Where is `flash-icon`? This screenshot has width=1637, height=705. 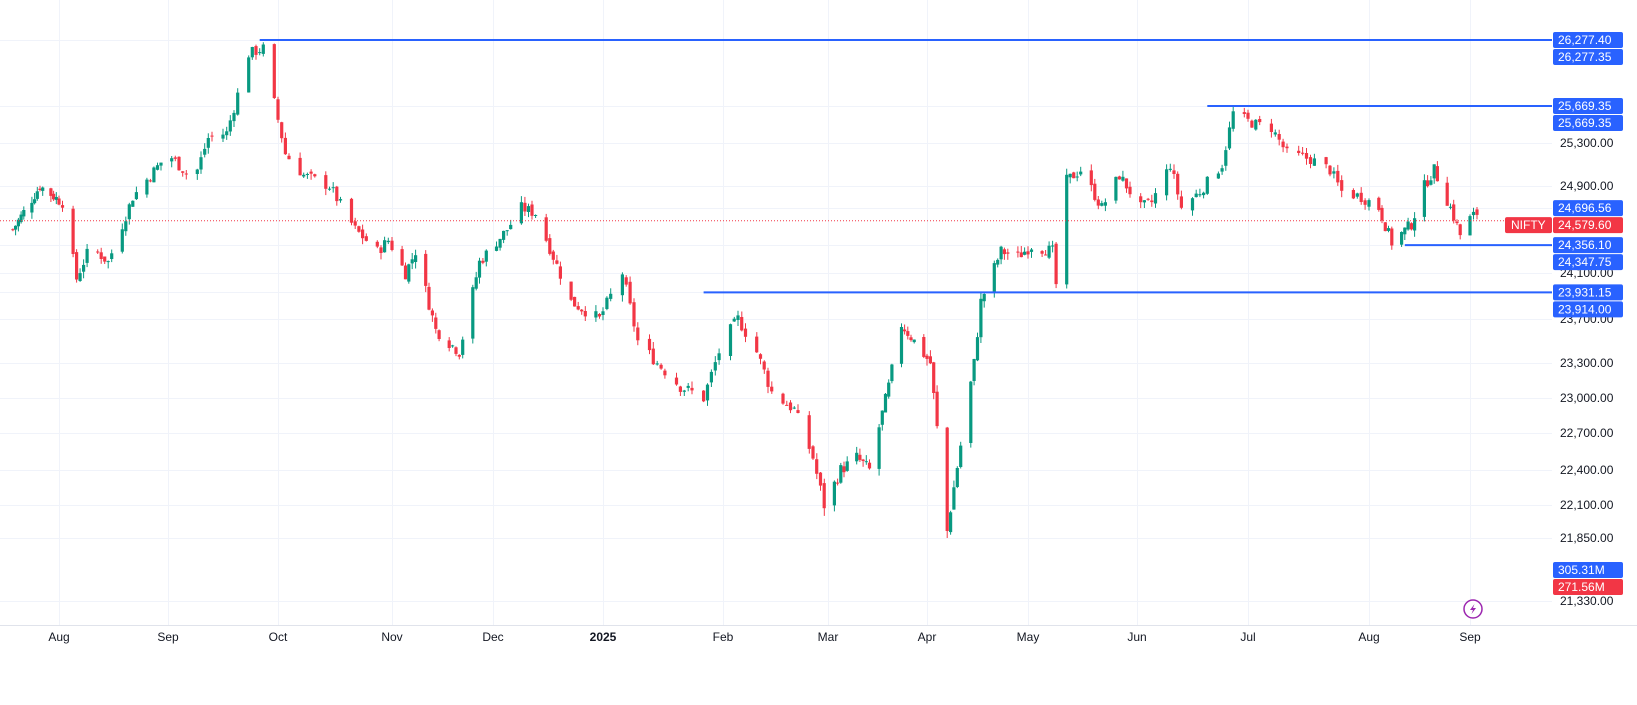
flash-icon is located at coordinates (1473, 609).